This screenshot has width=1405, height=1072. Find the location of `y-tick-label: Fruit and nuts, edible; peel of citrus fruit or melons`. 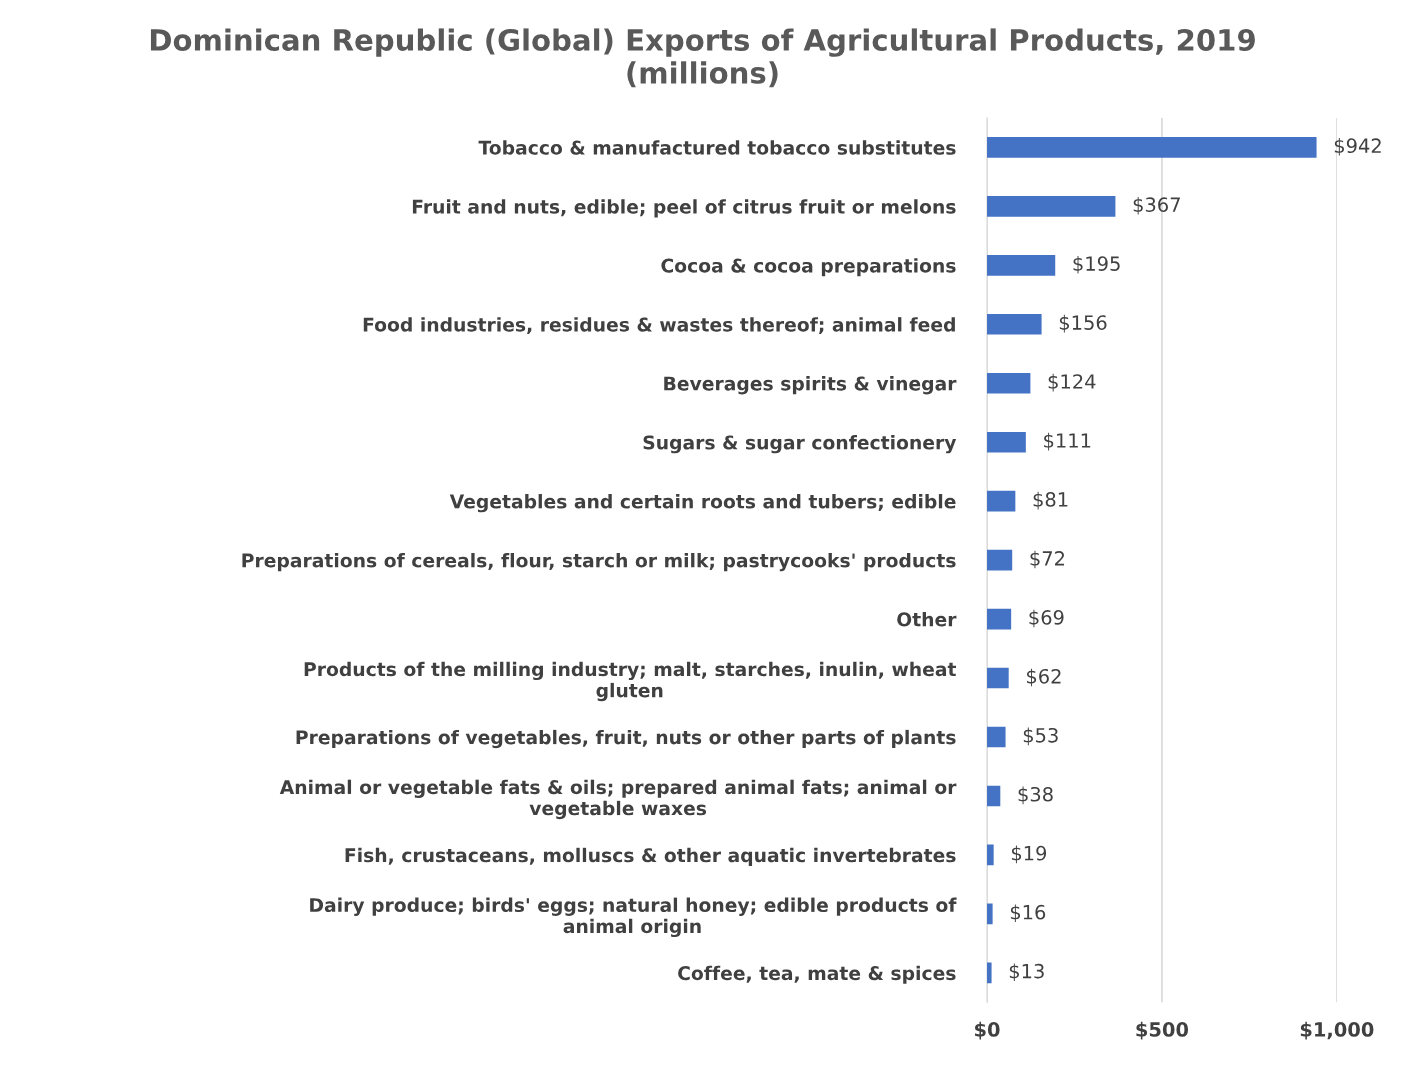

y-tick-label: Fruit and nuts, edible; peel of citrus fruit or melons is located at coordinates (684, 208).